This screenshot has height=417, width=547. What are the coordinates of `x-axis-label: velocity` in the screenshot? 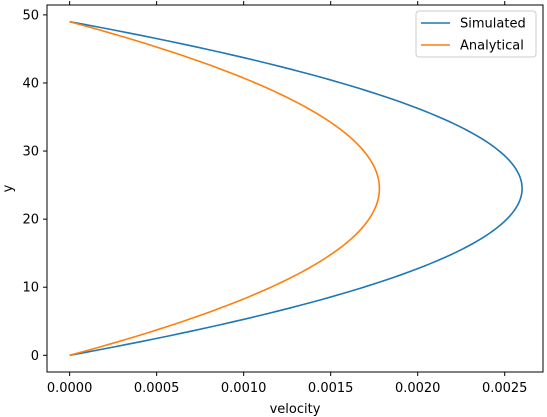 It's located at (295, 409).